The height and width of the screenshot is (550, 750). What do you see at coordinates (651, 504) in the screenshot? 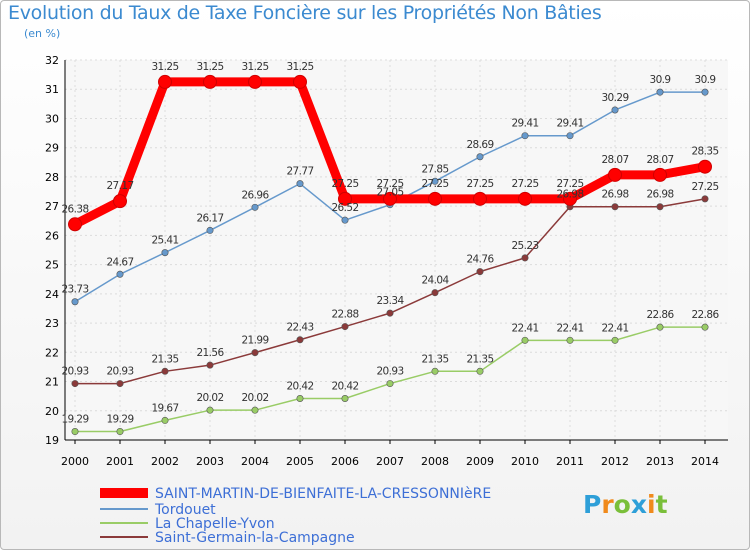
I see `logo-letter: i` at bounding box center [651, 504].